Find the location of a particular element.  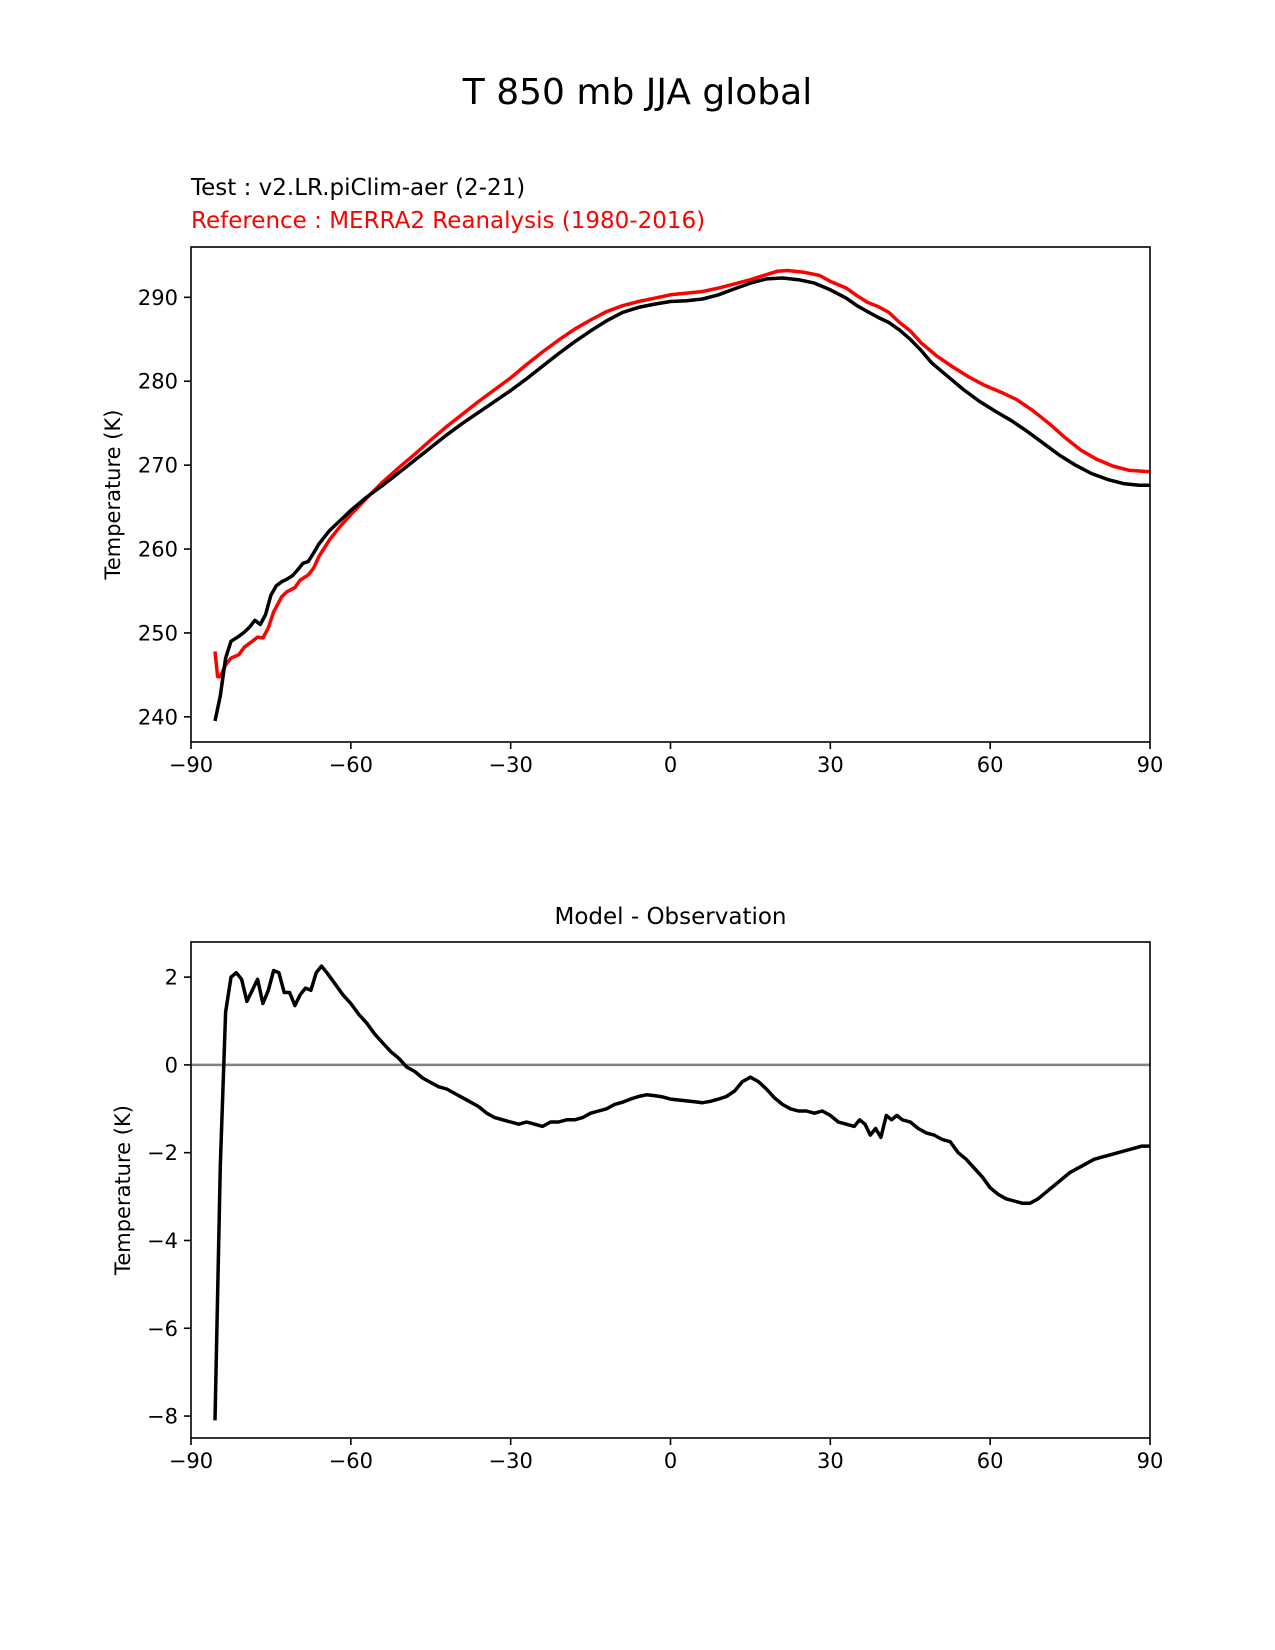

figure-title: T 850 mb JJA global is located at coordinates (637, 92).